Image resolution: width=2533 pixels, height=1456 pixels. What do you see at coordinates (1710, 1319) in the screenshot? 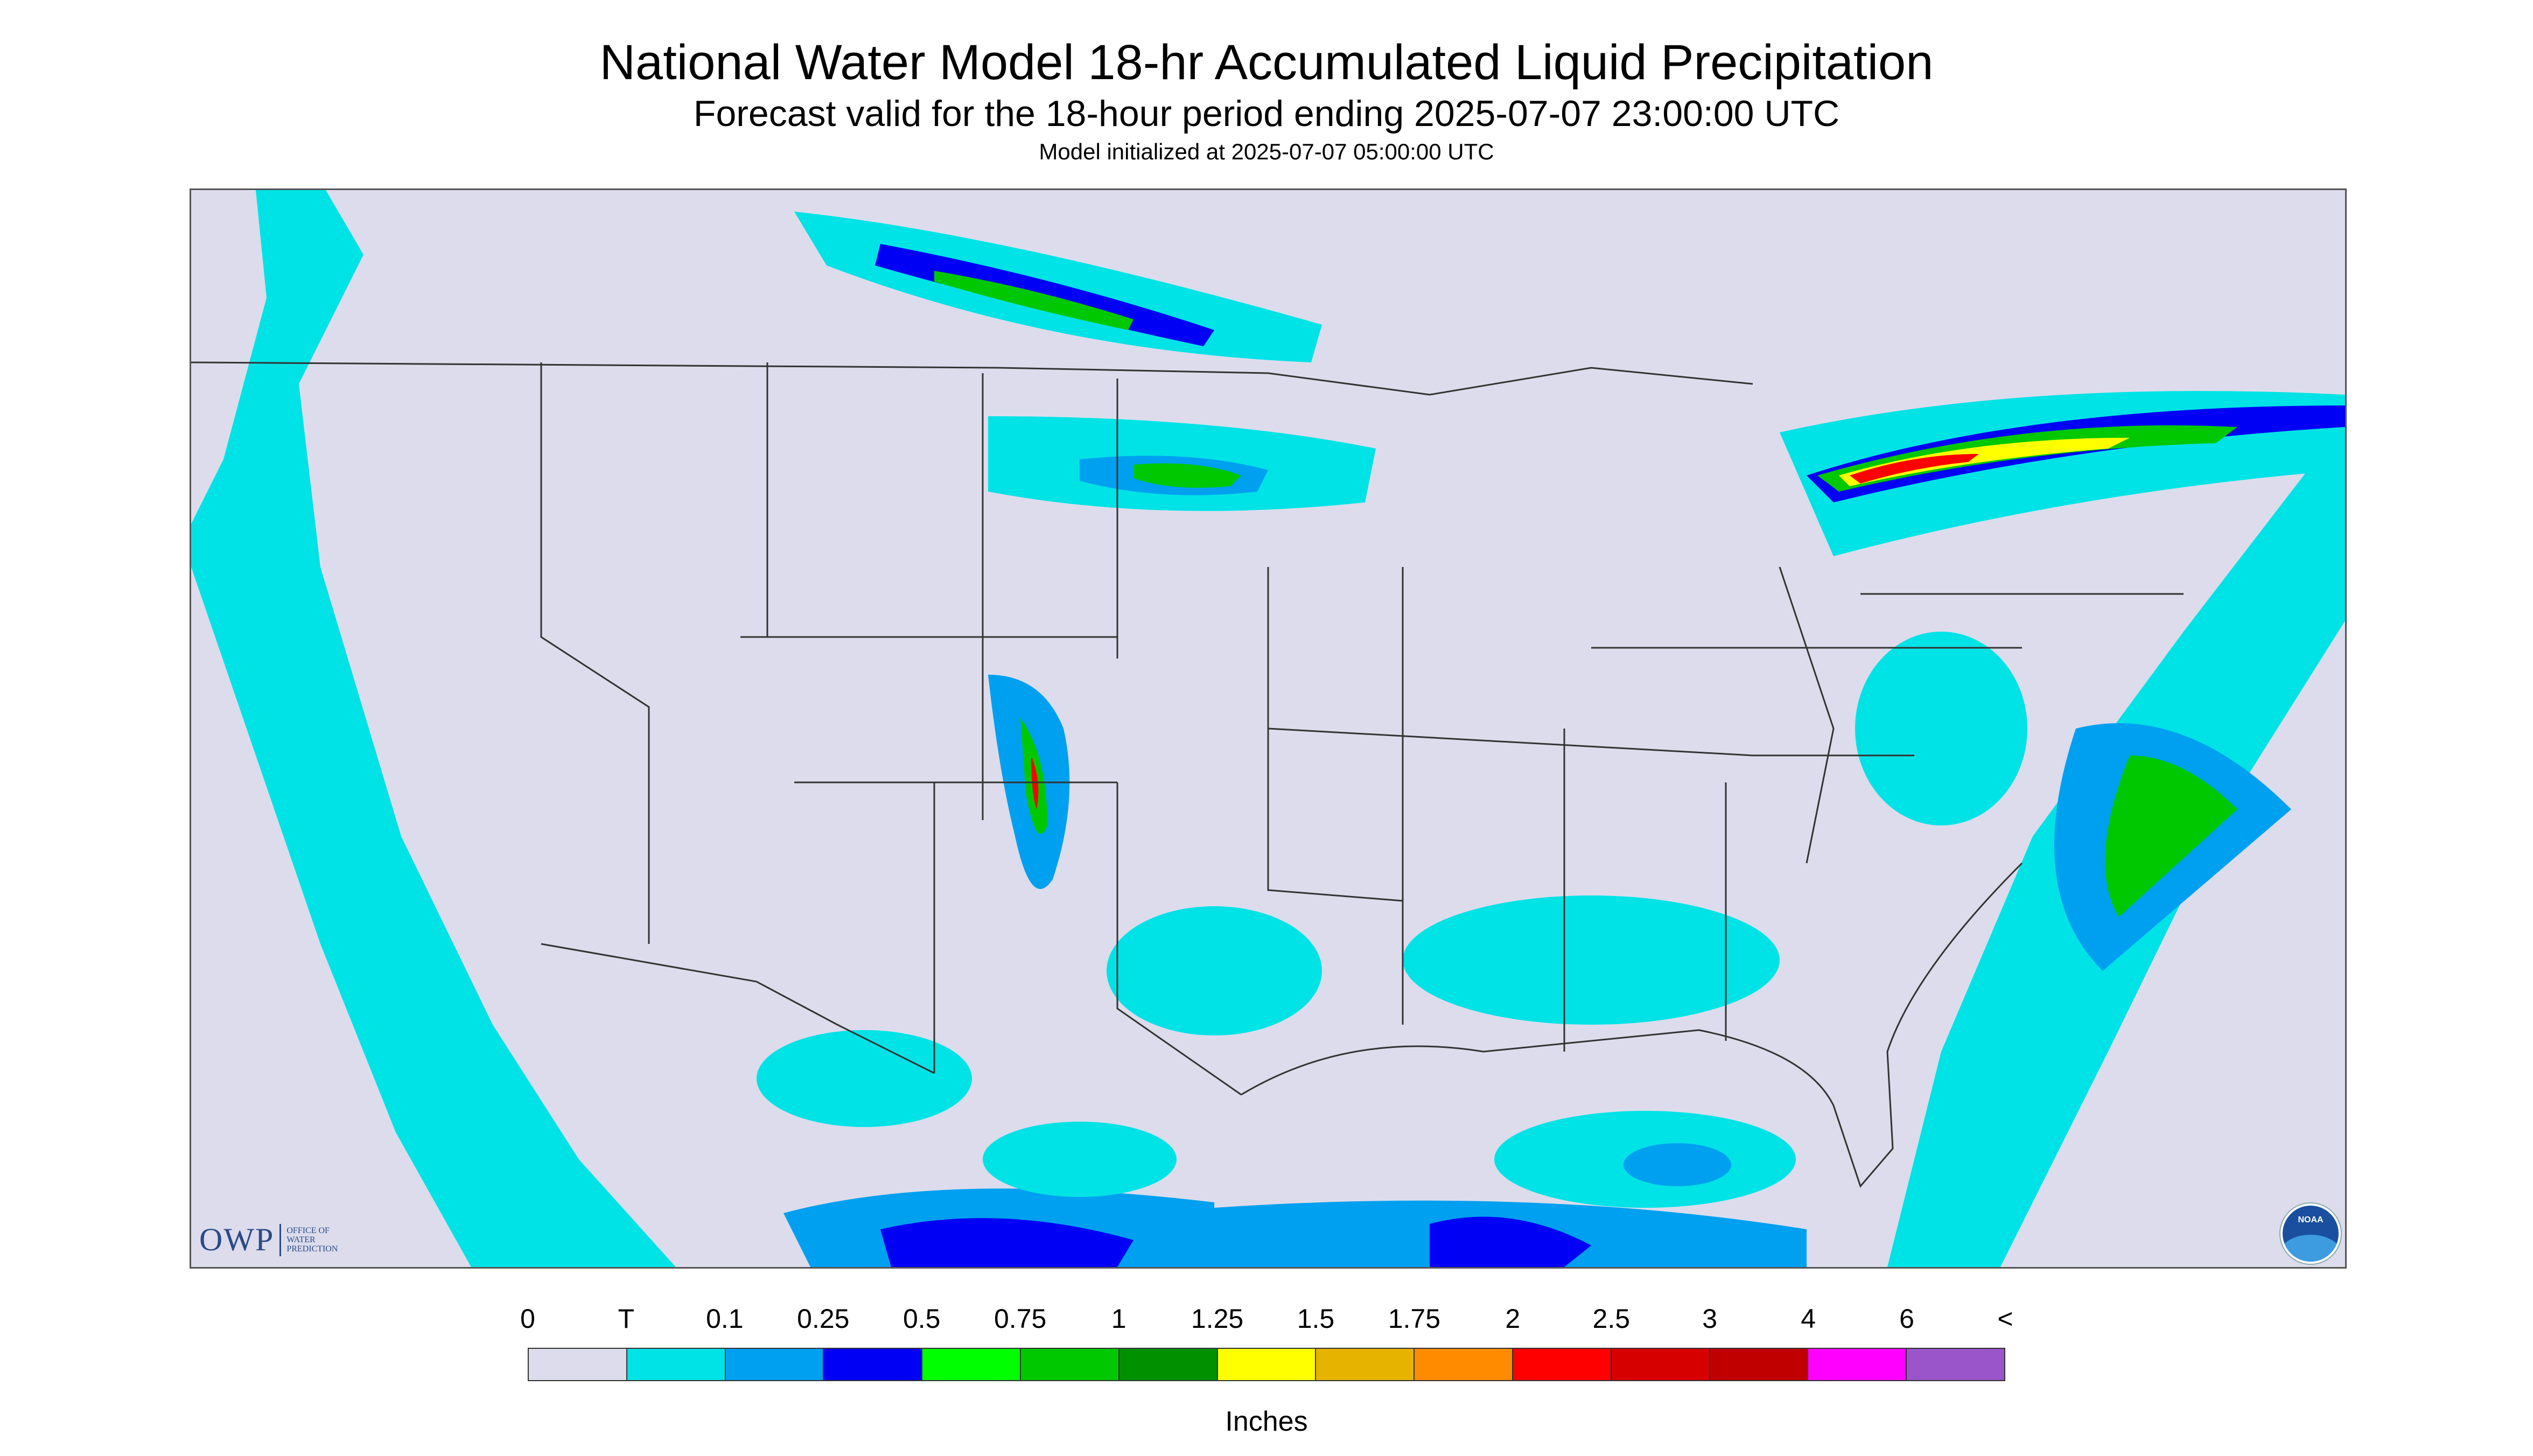
I see `legend-tick-label: 3` at bounding box center [1710, 1319].